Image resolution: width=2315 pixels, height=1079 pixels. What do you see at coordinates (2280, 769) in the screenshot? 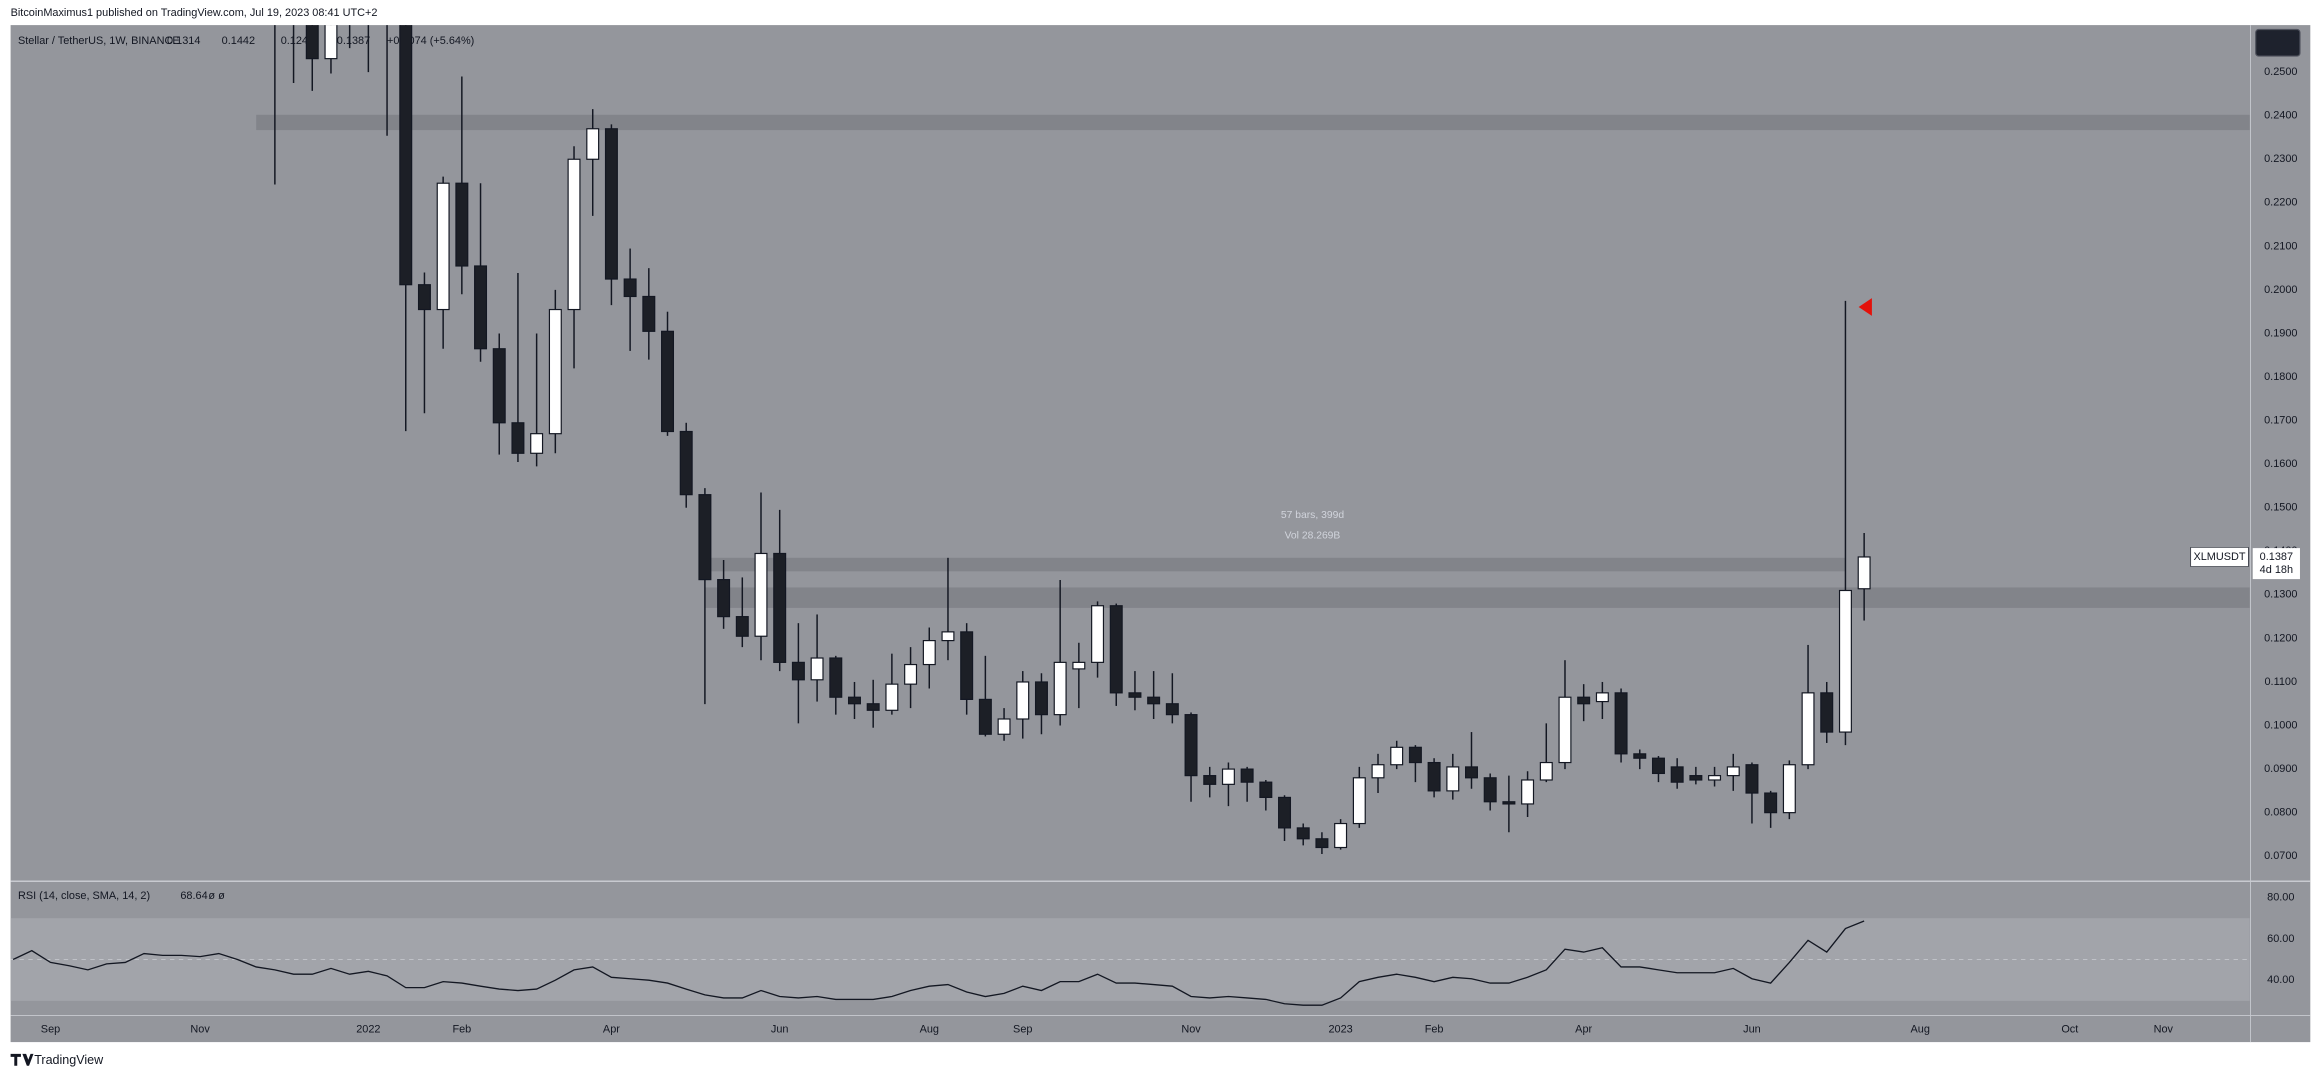
I see `y-tick-label: 0.0900` at bounding box center [2280, 769].